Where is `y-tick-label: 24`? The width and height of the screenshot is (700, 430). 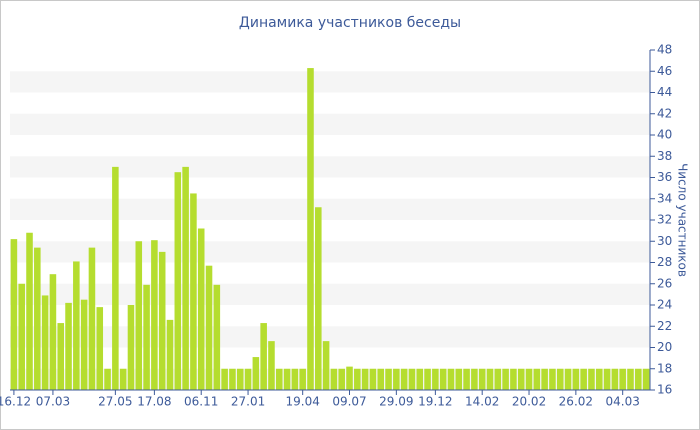 y-tick-label: 24 is located at coordinates (664, 305).